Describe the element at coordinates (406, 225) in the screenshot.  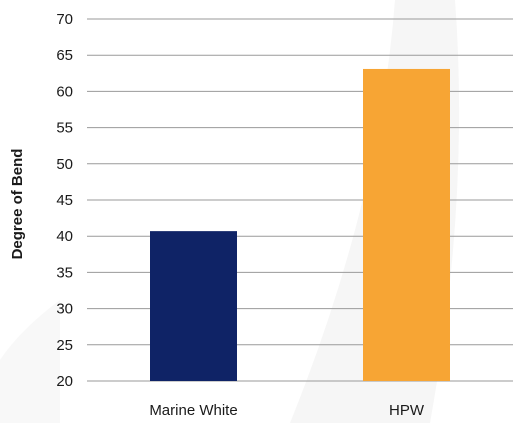
I see `bar-hpw` at that location.